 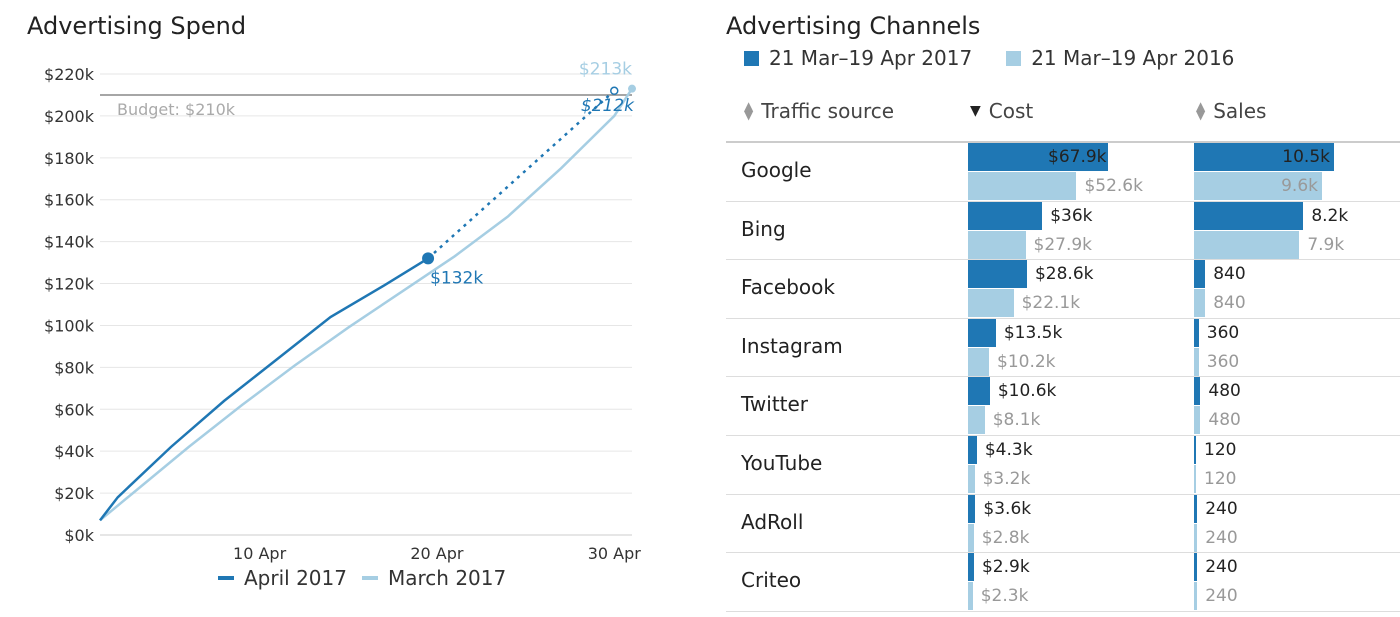 What do you see at coordinates (1005, 537) in the screenshot?
I see `cost-value-label: $2.8k` at bounding box center [1005, 537].